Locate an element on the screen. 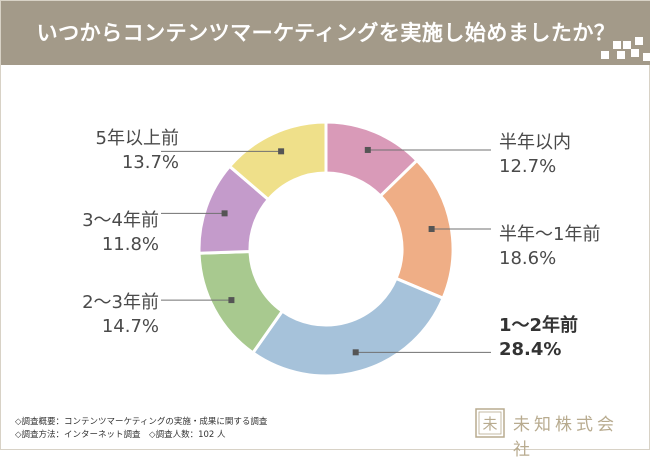 Image resolution: width=650 pixels, height=460 pixels. company-logo: 未 未知株式会社 is located at coordinates (555, 433).